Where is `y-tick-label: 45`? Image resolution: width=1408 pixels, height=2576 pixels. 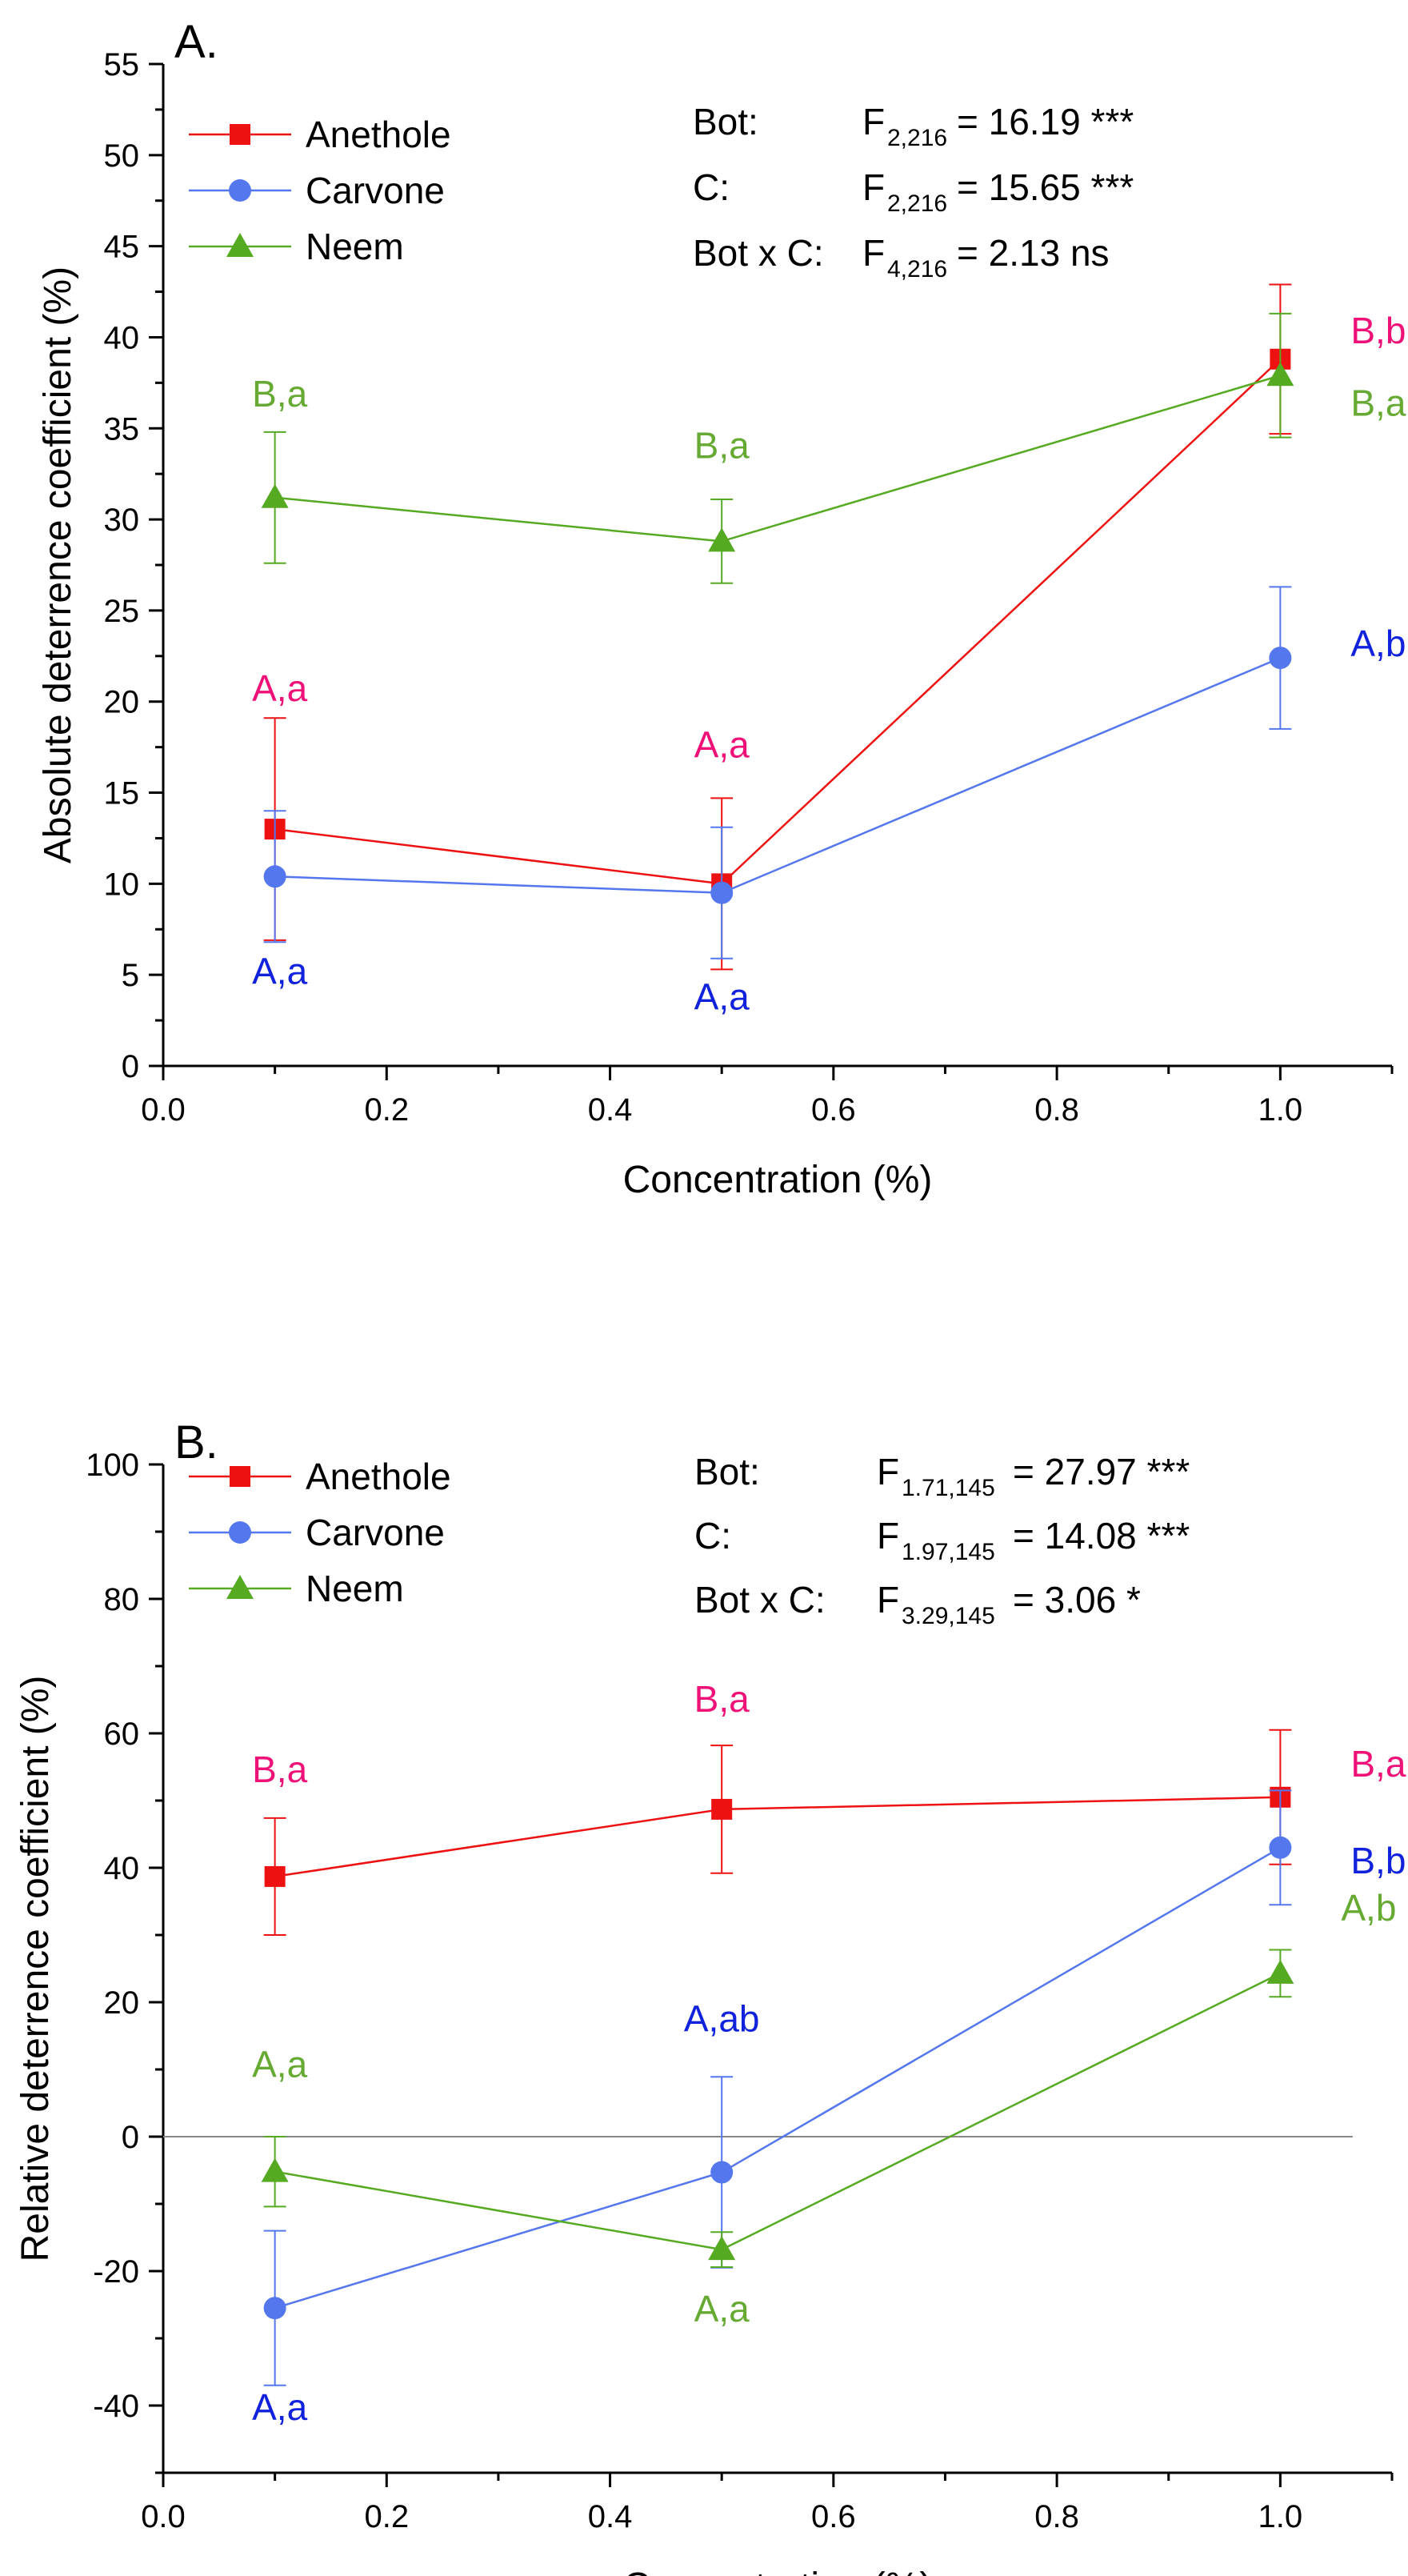 y-tick-label: 45 is located at coordinates (122, 247).